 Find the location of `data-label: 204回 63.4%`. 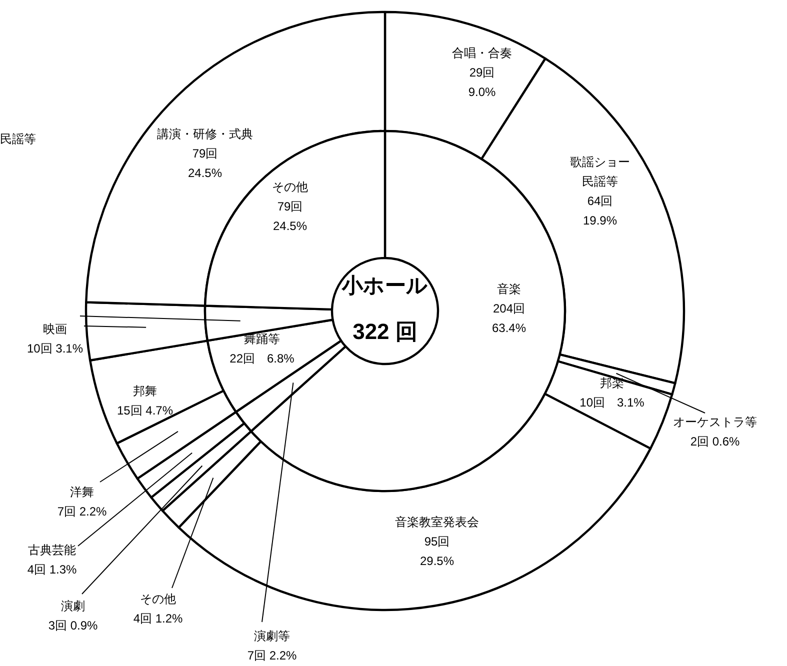

data-label: 204回 63.4% is located at coordinates (509, 319).